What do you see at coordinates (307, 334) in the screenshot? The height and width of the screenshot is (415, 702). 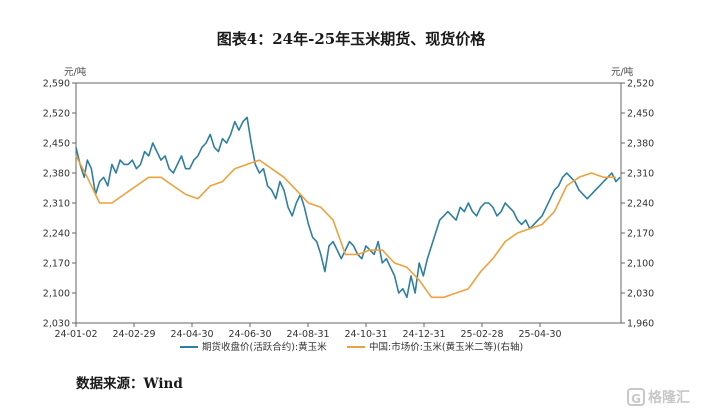 I see `x-tick-label: 24-08-31` at bounding box center [307, 334].